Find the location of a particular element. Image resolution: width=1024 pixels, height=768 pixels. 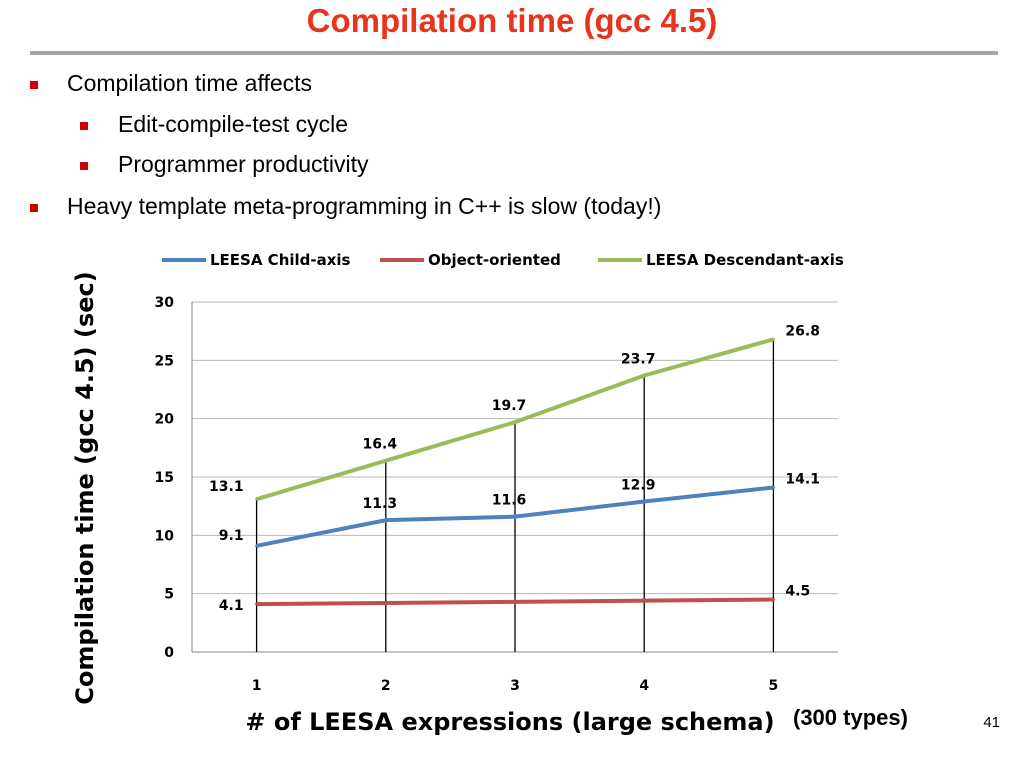

data-label: 11.3 is located at coordinates (380, 504).